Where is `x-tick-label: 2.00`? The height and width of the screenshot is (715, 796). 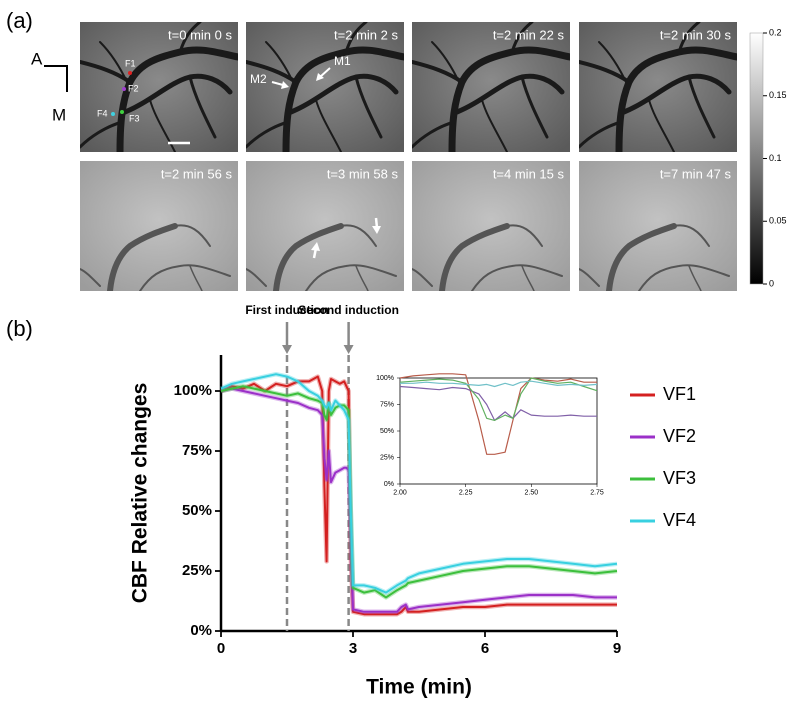
x-tick-label: 2.00 is located at coordinates (400, 492).